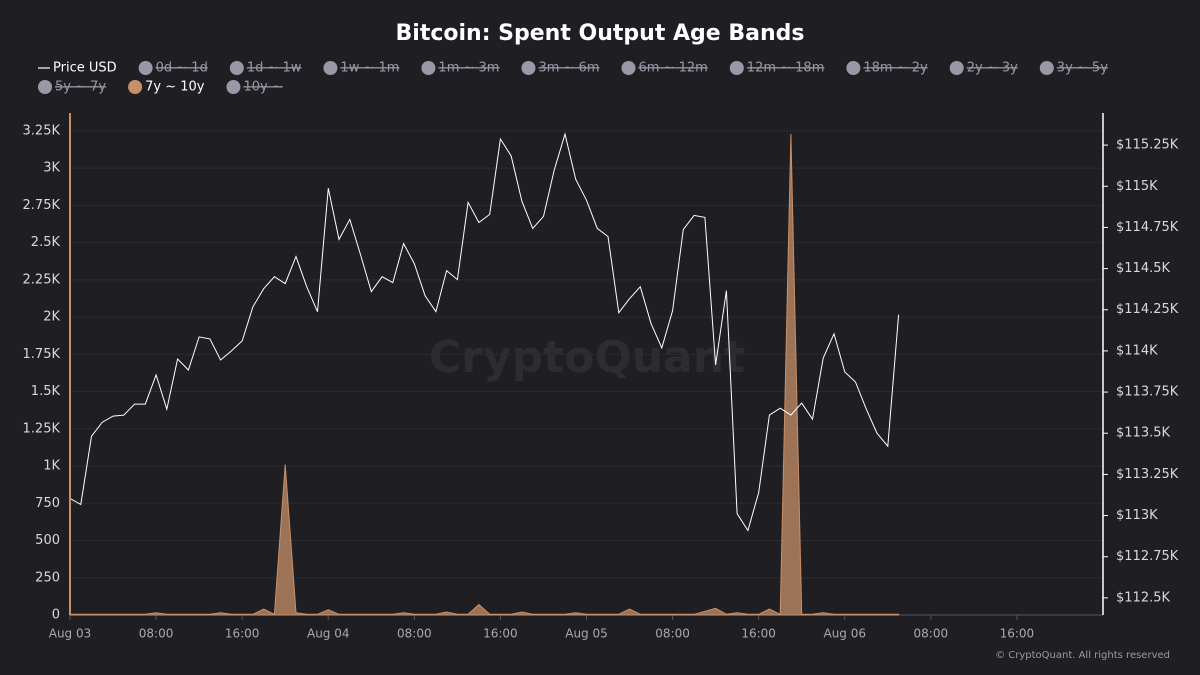 This screenshot has width=1200, height=675. Describe the element at coordinates (1137, 350) in the screenshot. I see `y2-tick-label: $114K` at that location.